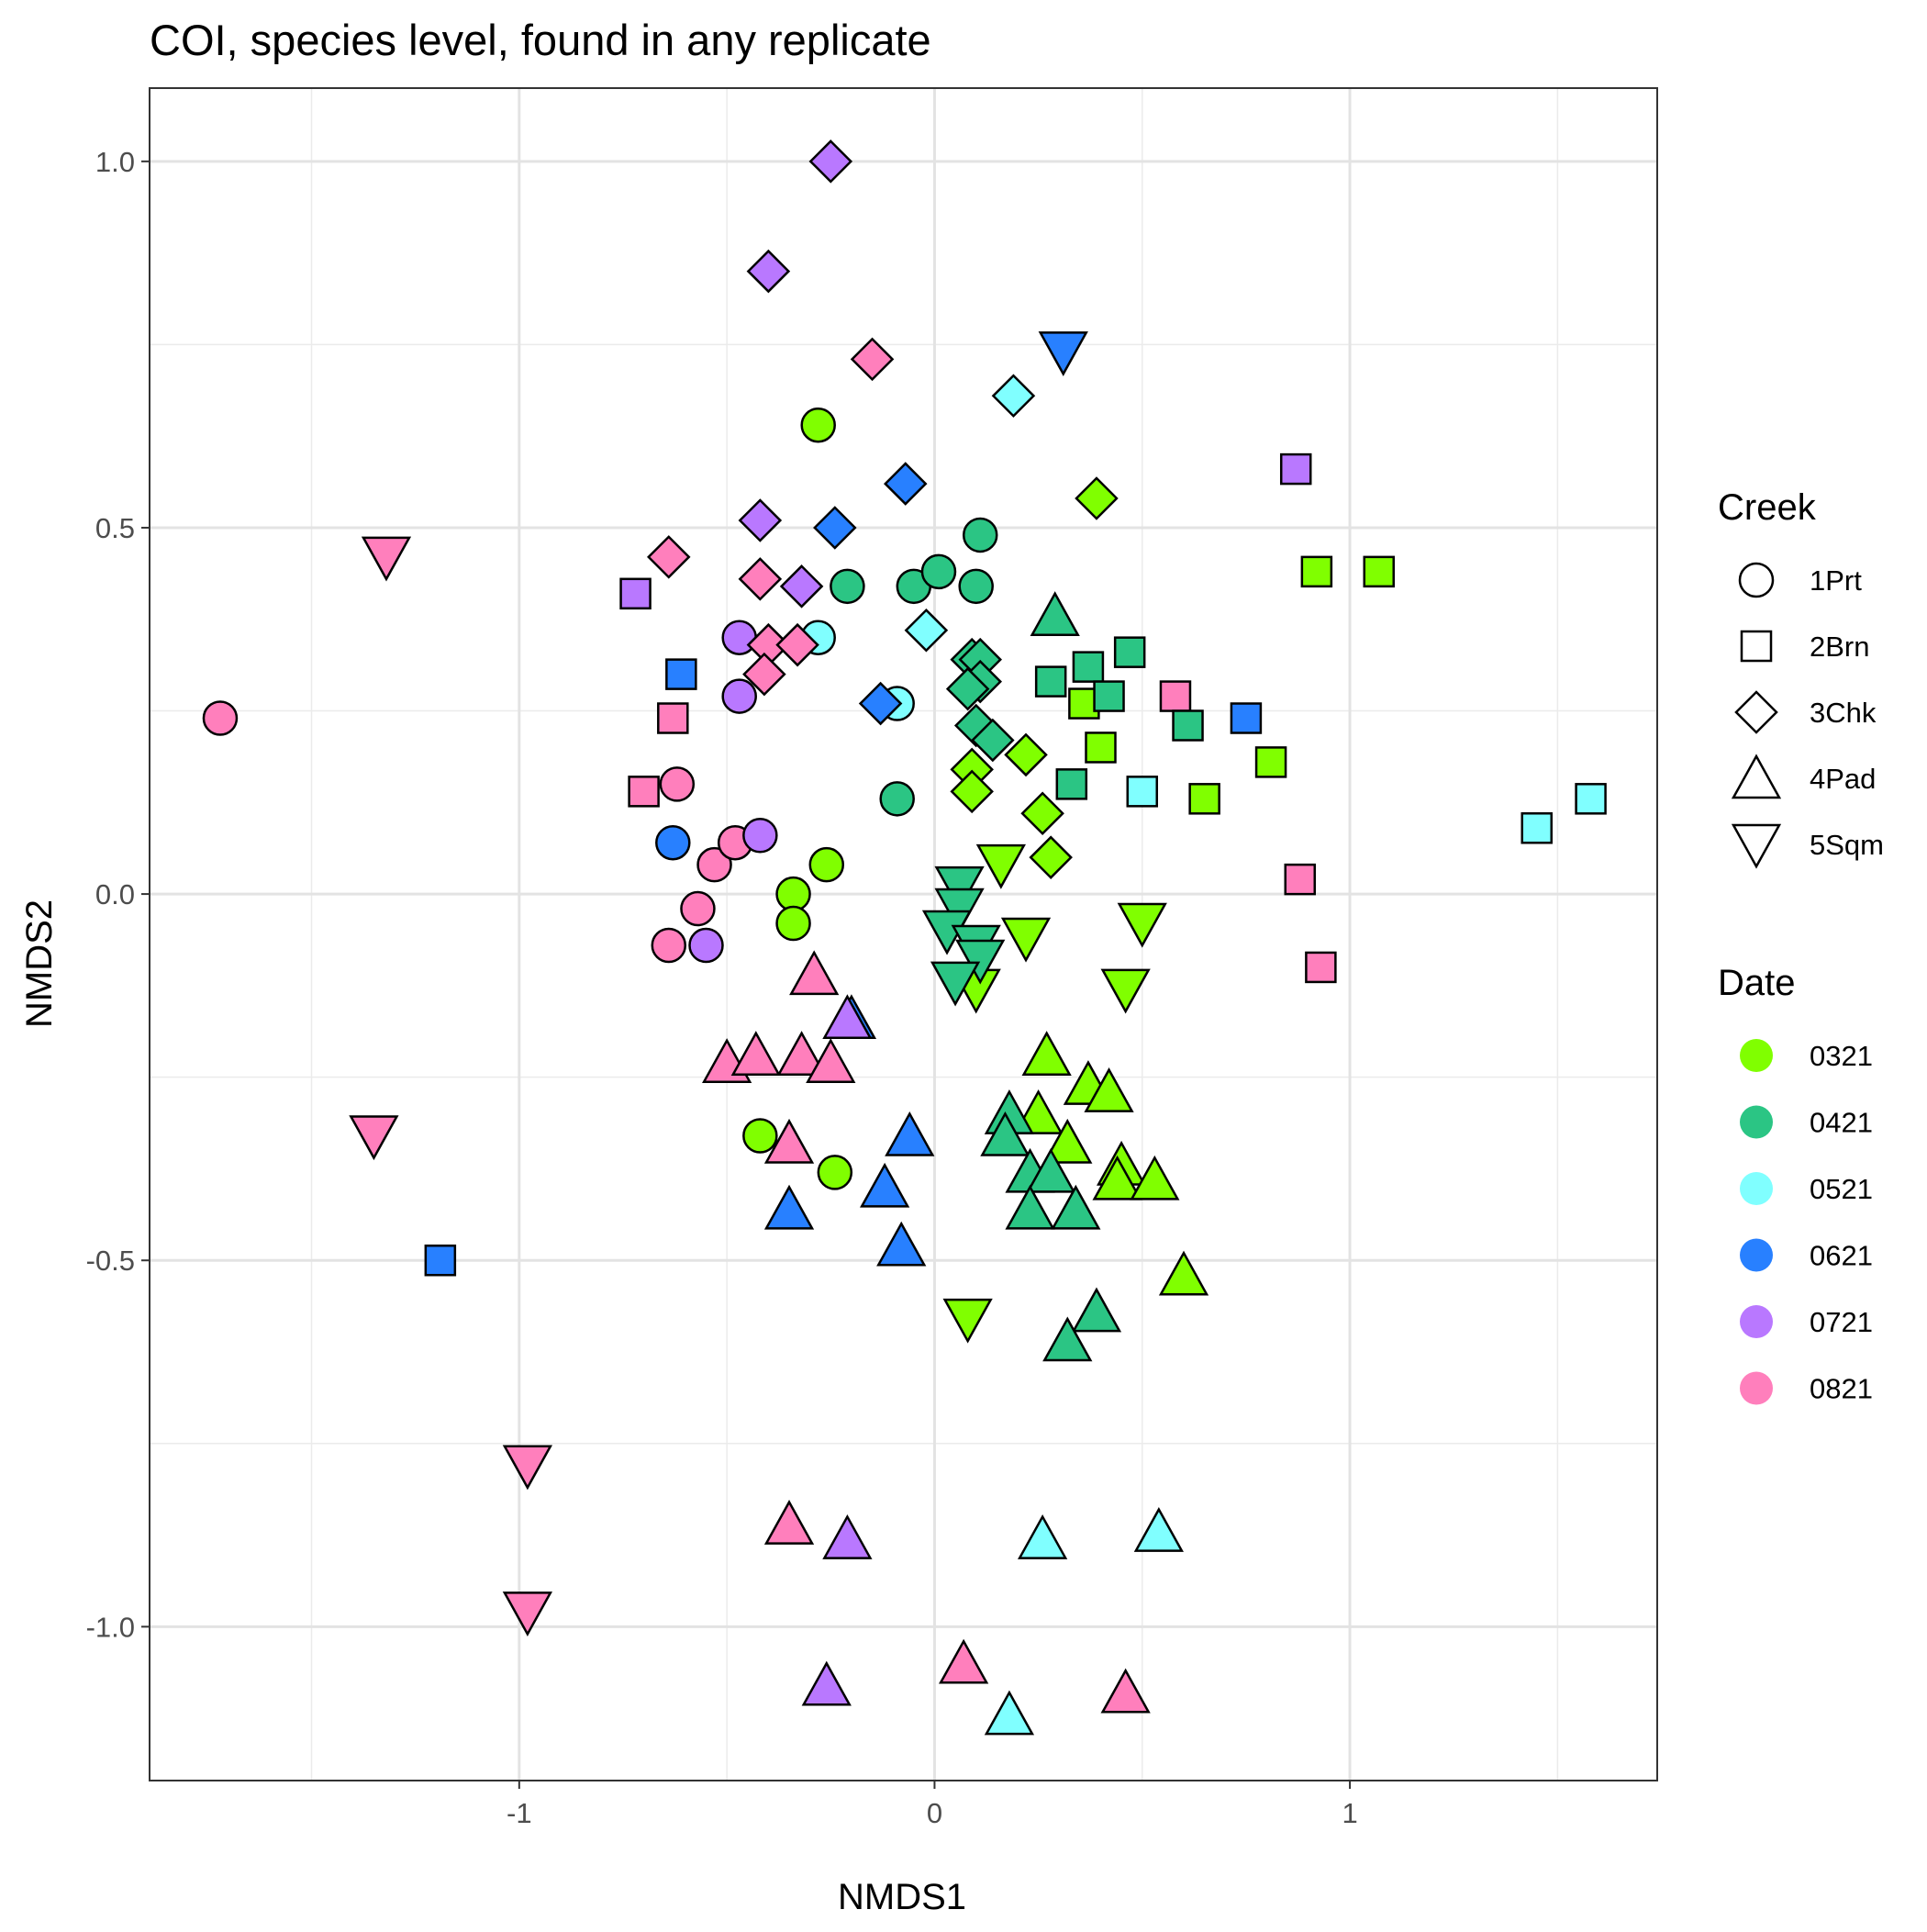 Image resolution: width=1927 pixels, height=1932 pixels. Describe the element at coordinates (1836, 580) in the screenshot. I see `legend-label-1prt: 1Prt` at that location.